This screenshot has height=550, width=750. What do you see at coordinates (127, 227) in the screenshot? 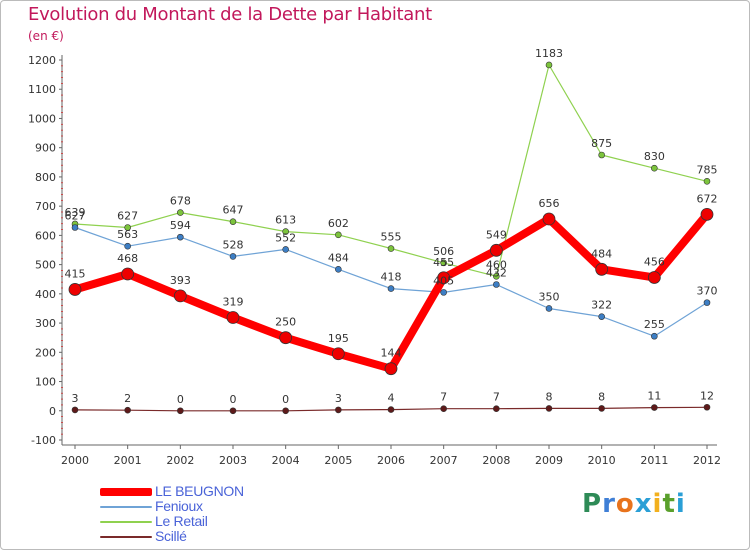
I see `point-le-retail-2001` at bounding box center [127, 227].